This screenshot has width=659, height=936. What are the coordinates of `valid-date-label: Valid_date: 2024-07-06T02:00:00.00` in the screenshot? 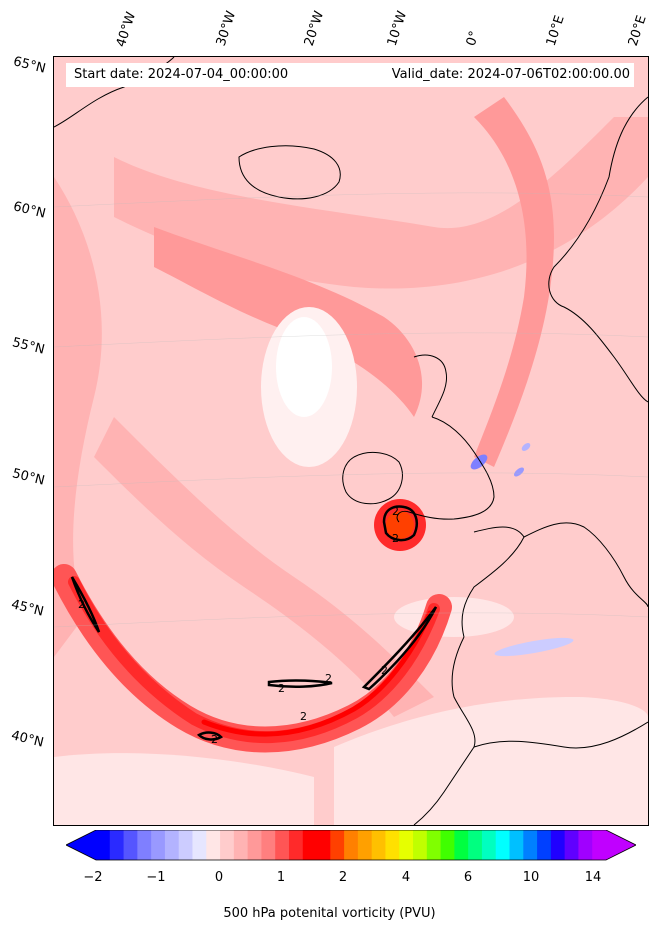 It's located at (510, 74).